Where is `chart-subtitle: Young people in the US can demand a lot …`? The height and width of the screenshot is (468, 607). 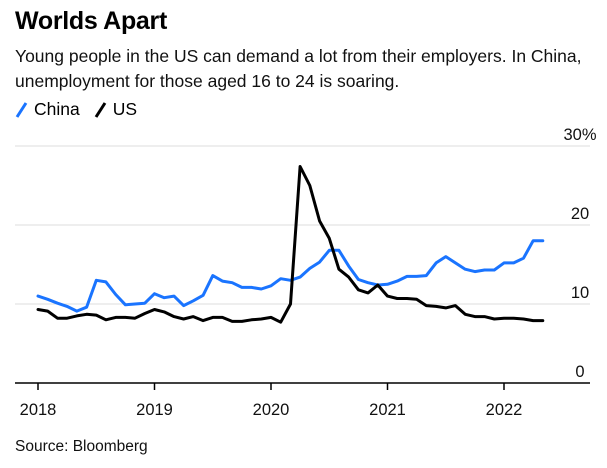
chart-subtitle: Young people in the US can demand a lot … is located at coordinates (298, 68).